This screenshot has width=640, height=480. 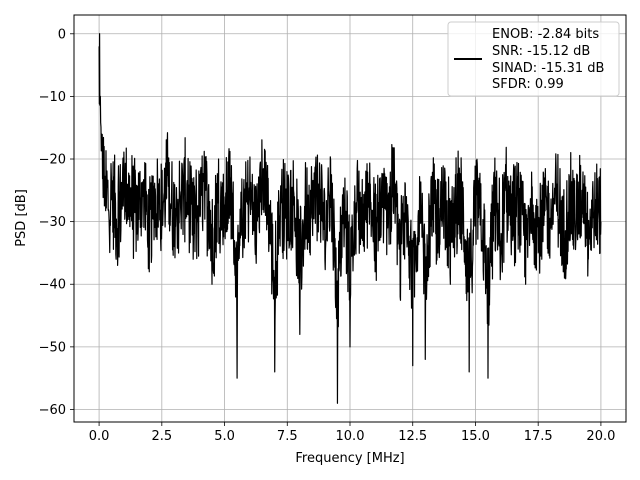 I want to click on x-tick-label: 0.0, so click(x=99, y=436).